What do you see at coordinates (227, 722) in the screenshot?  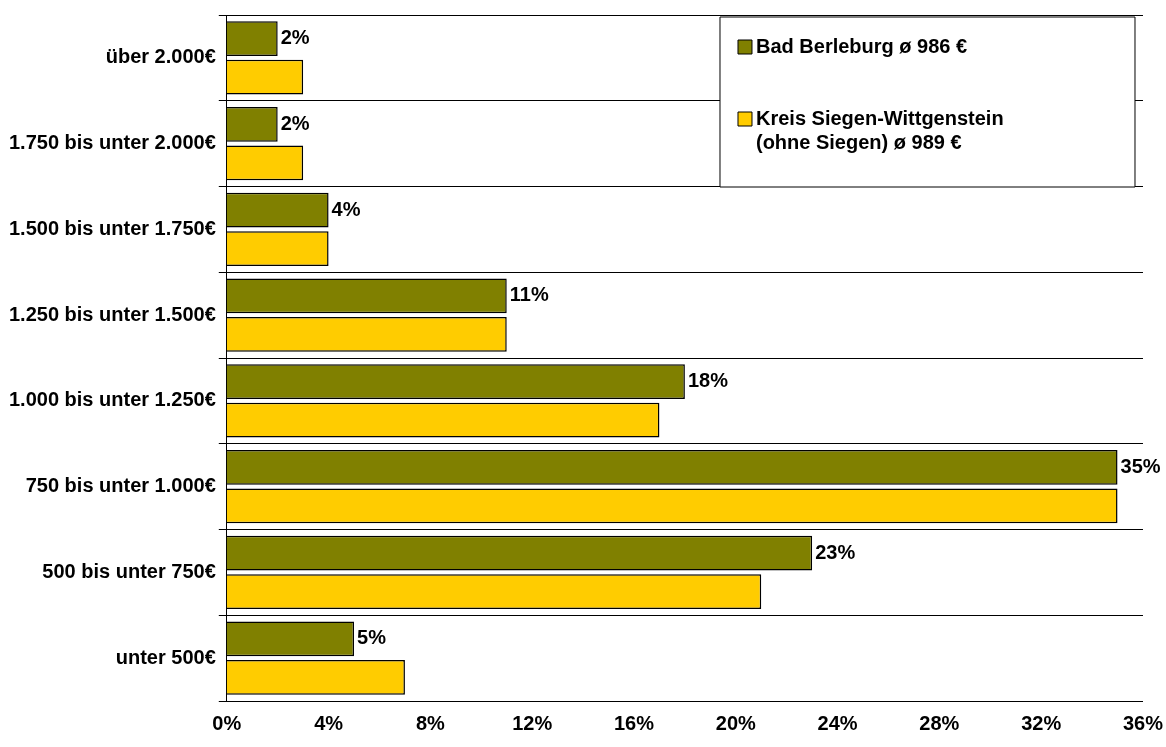 I see `x-tick-label: 0%` at bounding box center [227, 722].